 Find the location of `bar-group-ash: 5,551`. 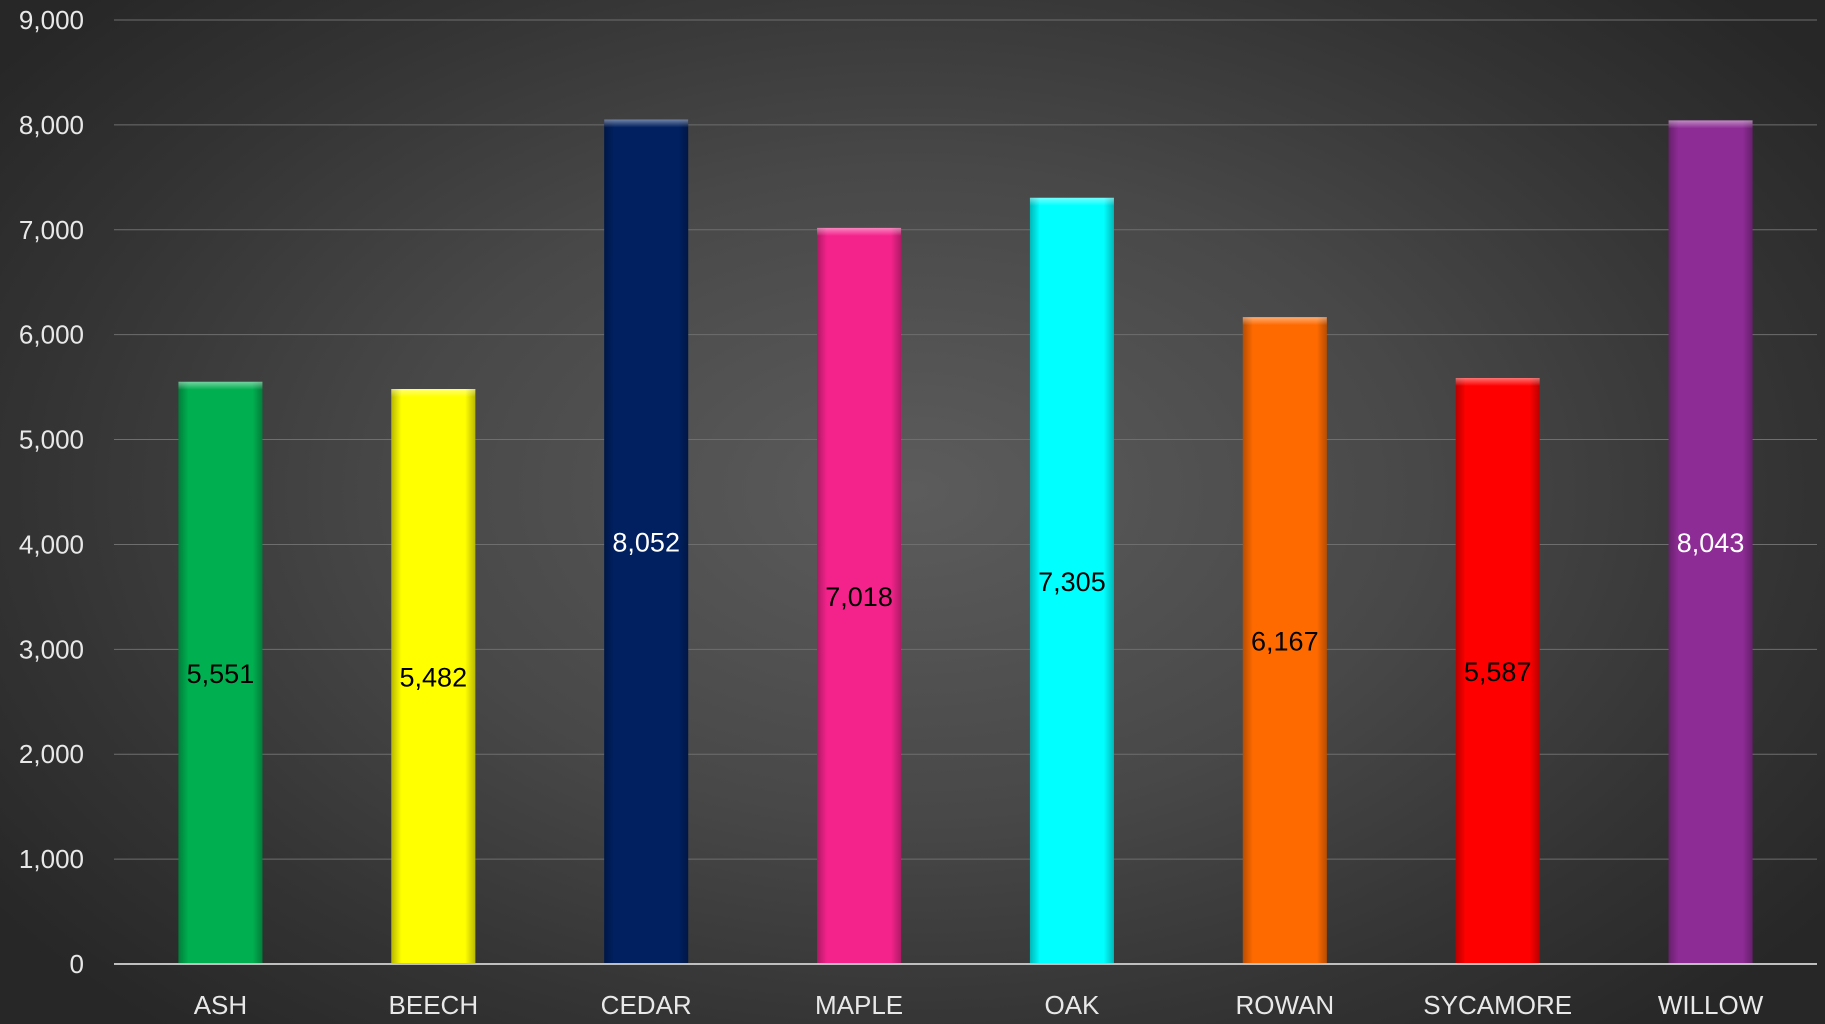

bar-group-ash: 5,551 is located at coordinates (220, 672).